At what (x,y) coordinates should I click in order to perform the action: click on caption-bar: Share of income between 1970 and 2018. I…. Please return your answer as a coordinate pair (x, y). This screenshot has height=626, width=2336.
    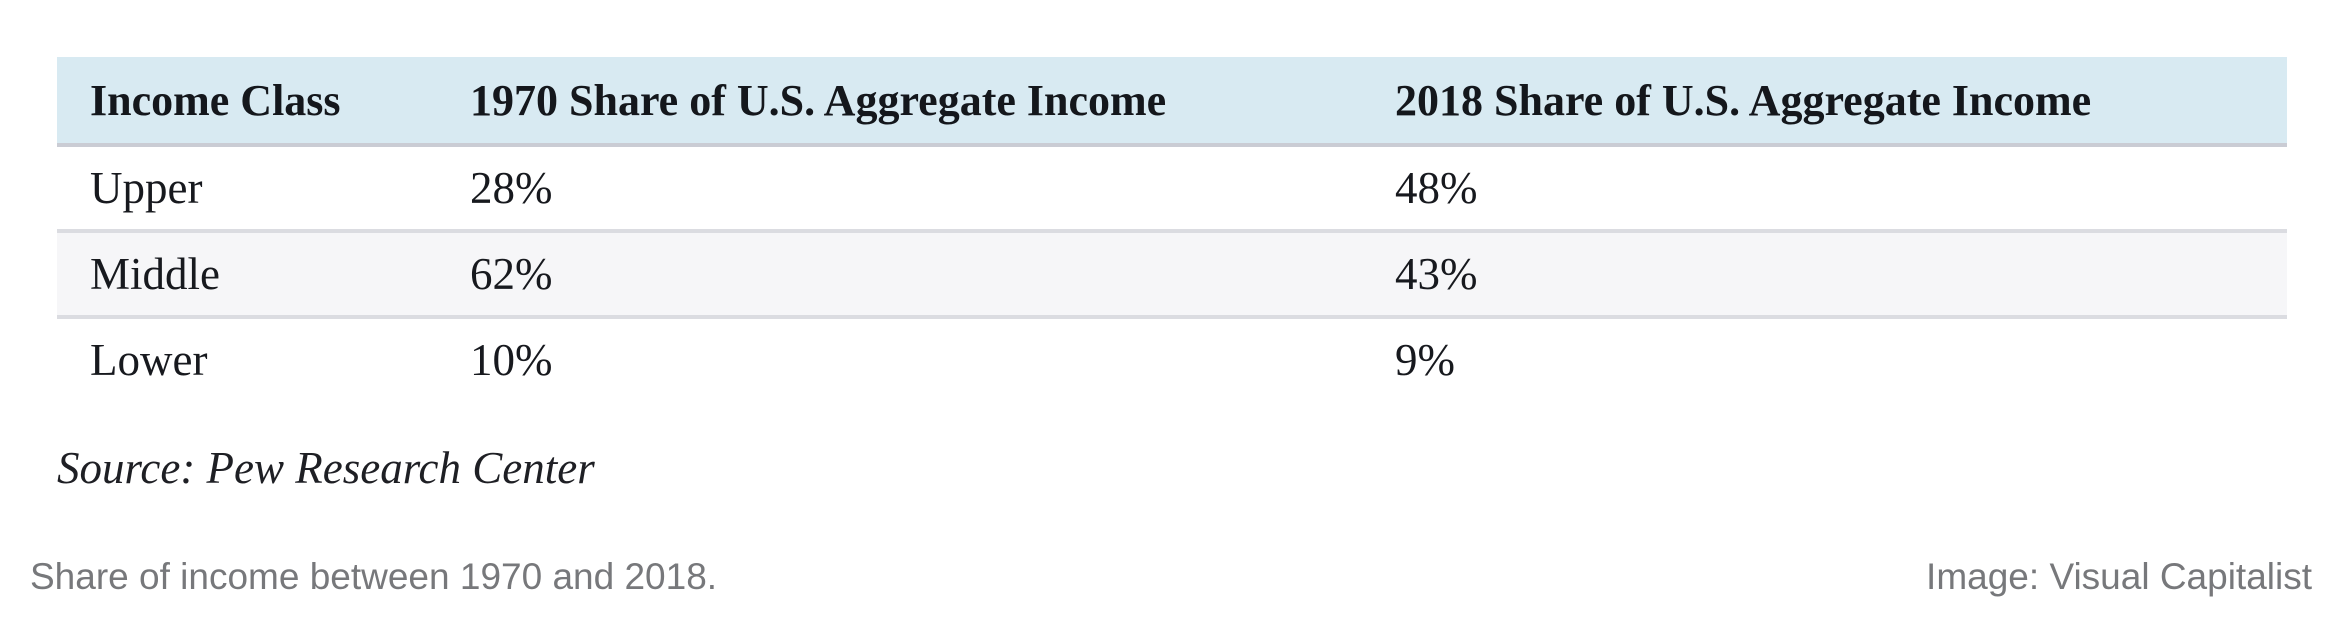
    Looking at the image, I should click on (1171, 577).